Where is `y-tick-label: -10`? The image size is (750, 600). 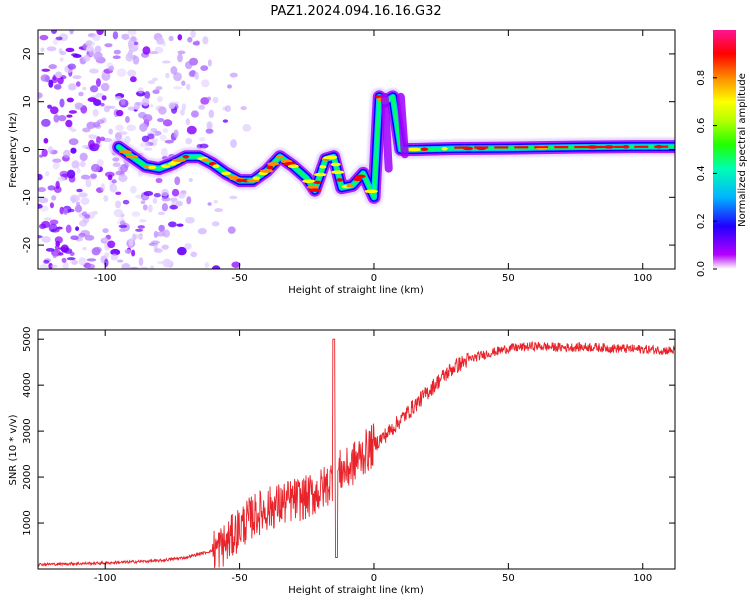
y-tick-label: -10 is located at coordinates (27, 197).